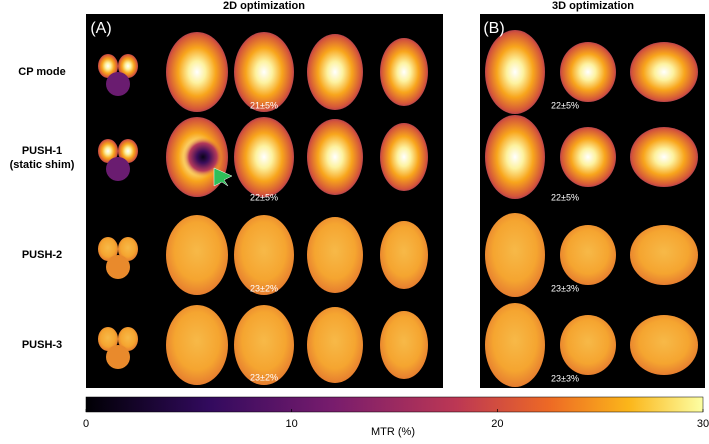  What do you see at coordinates (42, 255) in the screenshot?
I see `row-label: PUSH-2` at bounding box center [42, 255].